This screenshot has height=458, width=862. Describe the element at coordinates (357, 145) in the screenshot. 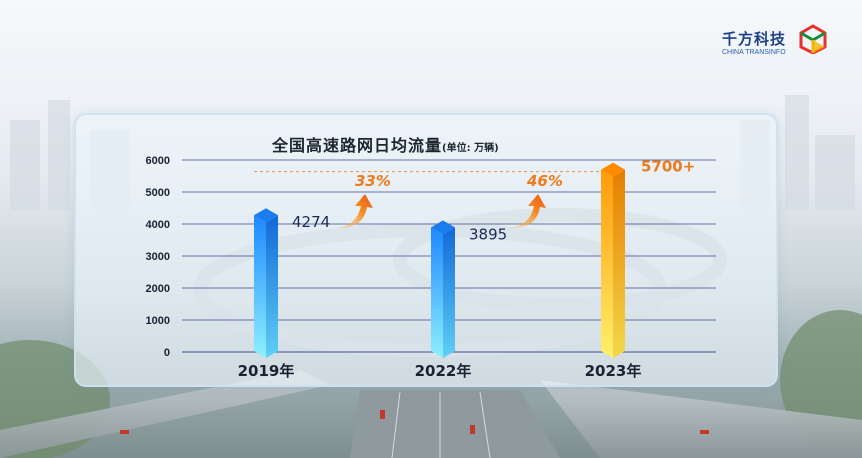

I see `chart-title-text: 全国高速路网日均流量` at that location.